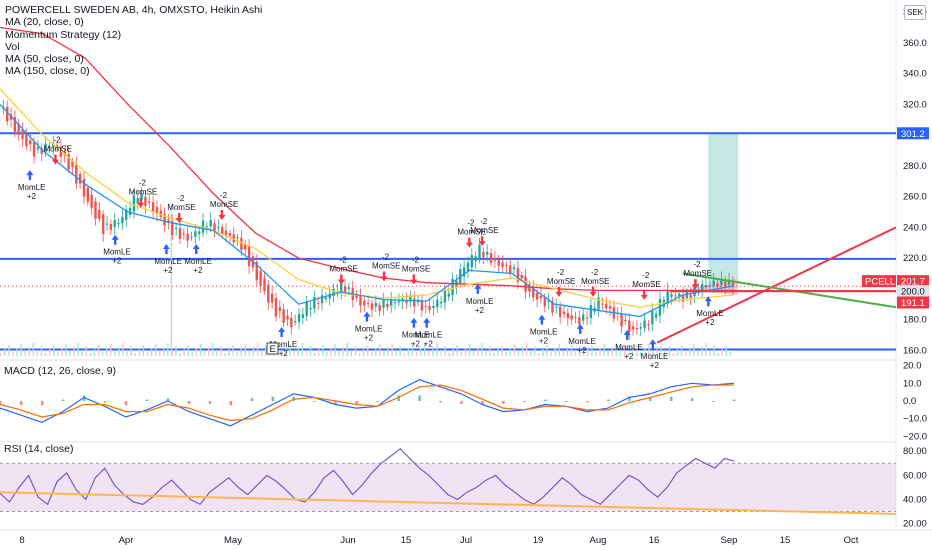  Describe the element at coordinates (915, 350) in the screenshot. I see `y-tick-label: 160.0` at that location.